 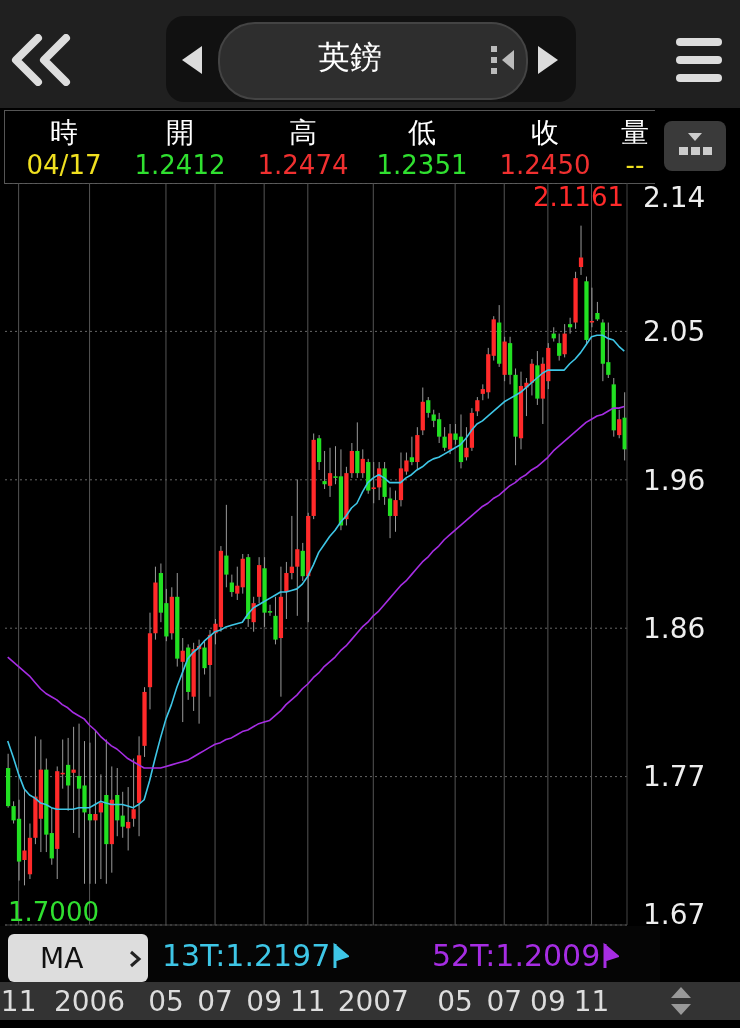 What do you see at coordinates (53, 912) in the screenshot?
I see `annotation: 1.7000` at bounding box center [53, 912].